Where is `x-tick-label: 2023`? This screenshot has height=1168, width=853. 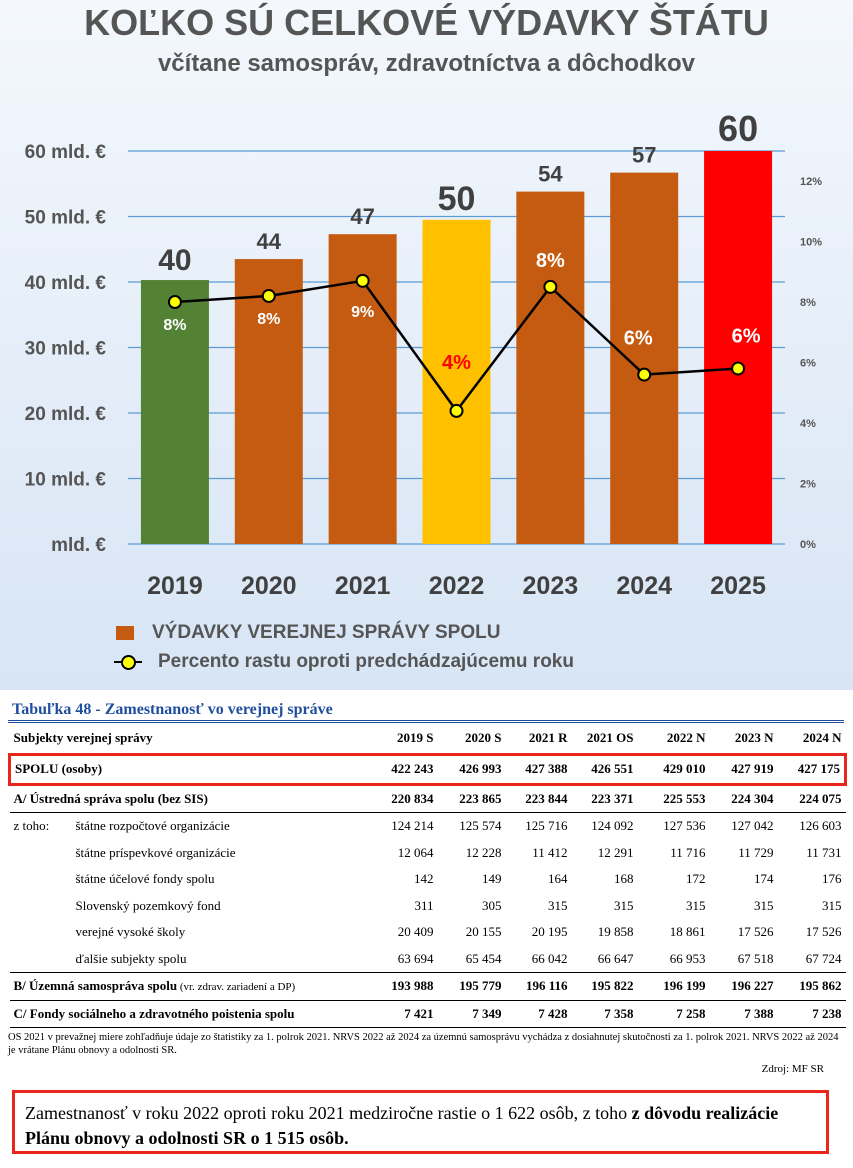
x-tick-label: 2023 is located at coordinates (551, 586).